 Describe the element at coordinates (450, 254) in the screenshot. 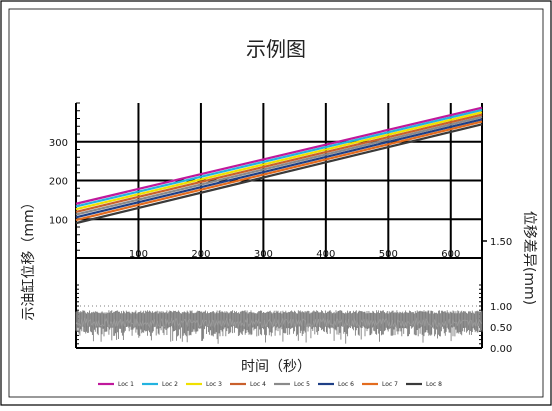

I see `x-tick-label: 600` at that location.